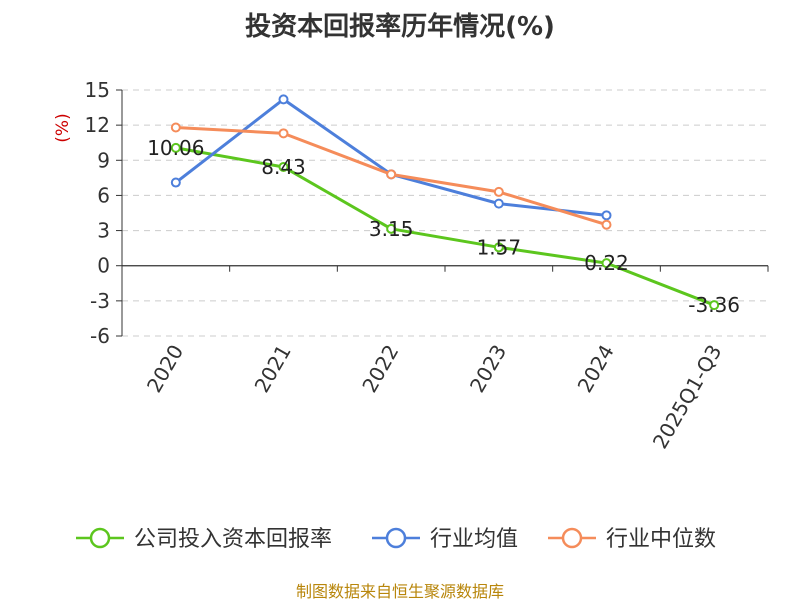  What do you see at coordinates (100, 301) in the screenshot?
I see `y-tick-label: -3` at bounding box center [100, 301].